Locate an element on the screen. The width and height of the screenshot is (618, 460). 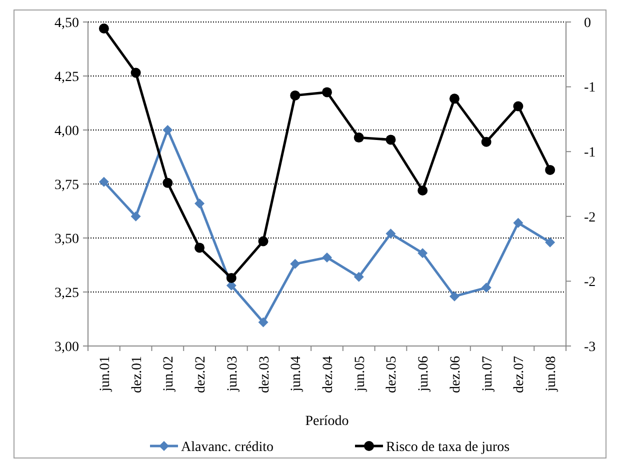
y-tick-label: 3,50 is located at coordinates (66, 239).